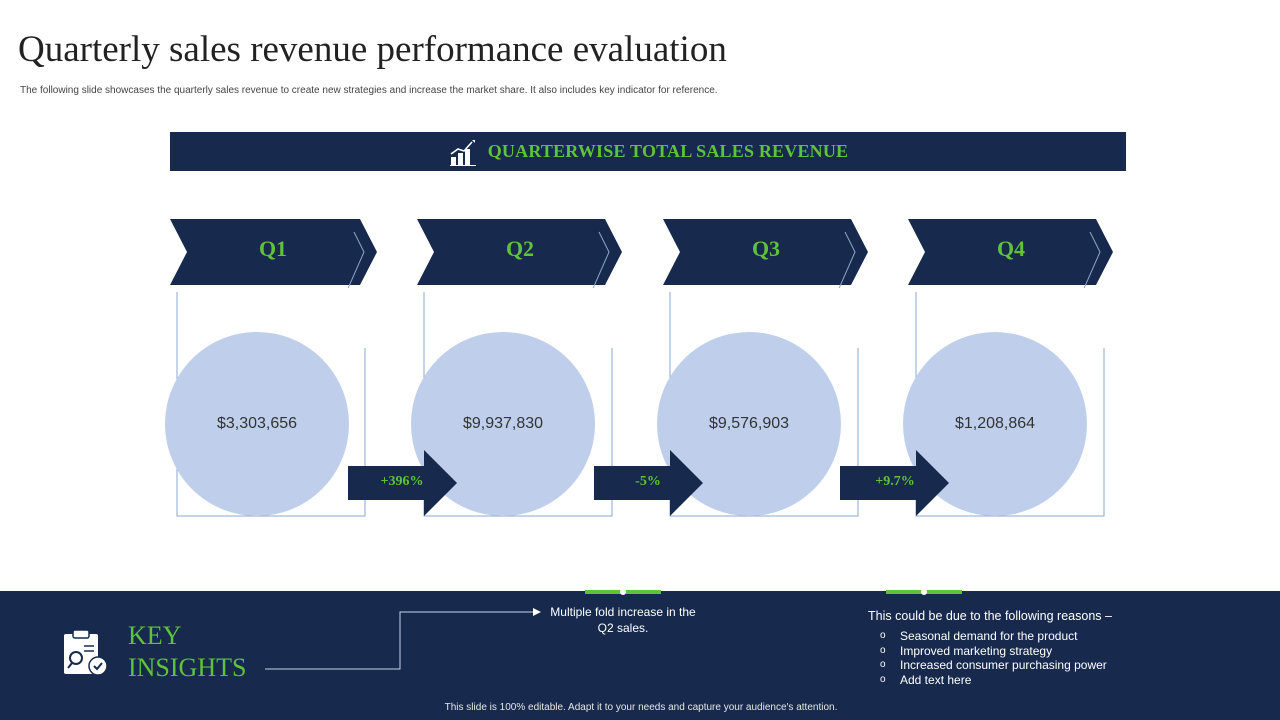 Image resolution: width=1280 pixels, height=720 pixels. I want to click on change-label: -5%, so click(648, 481).